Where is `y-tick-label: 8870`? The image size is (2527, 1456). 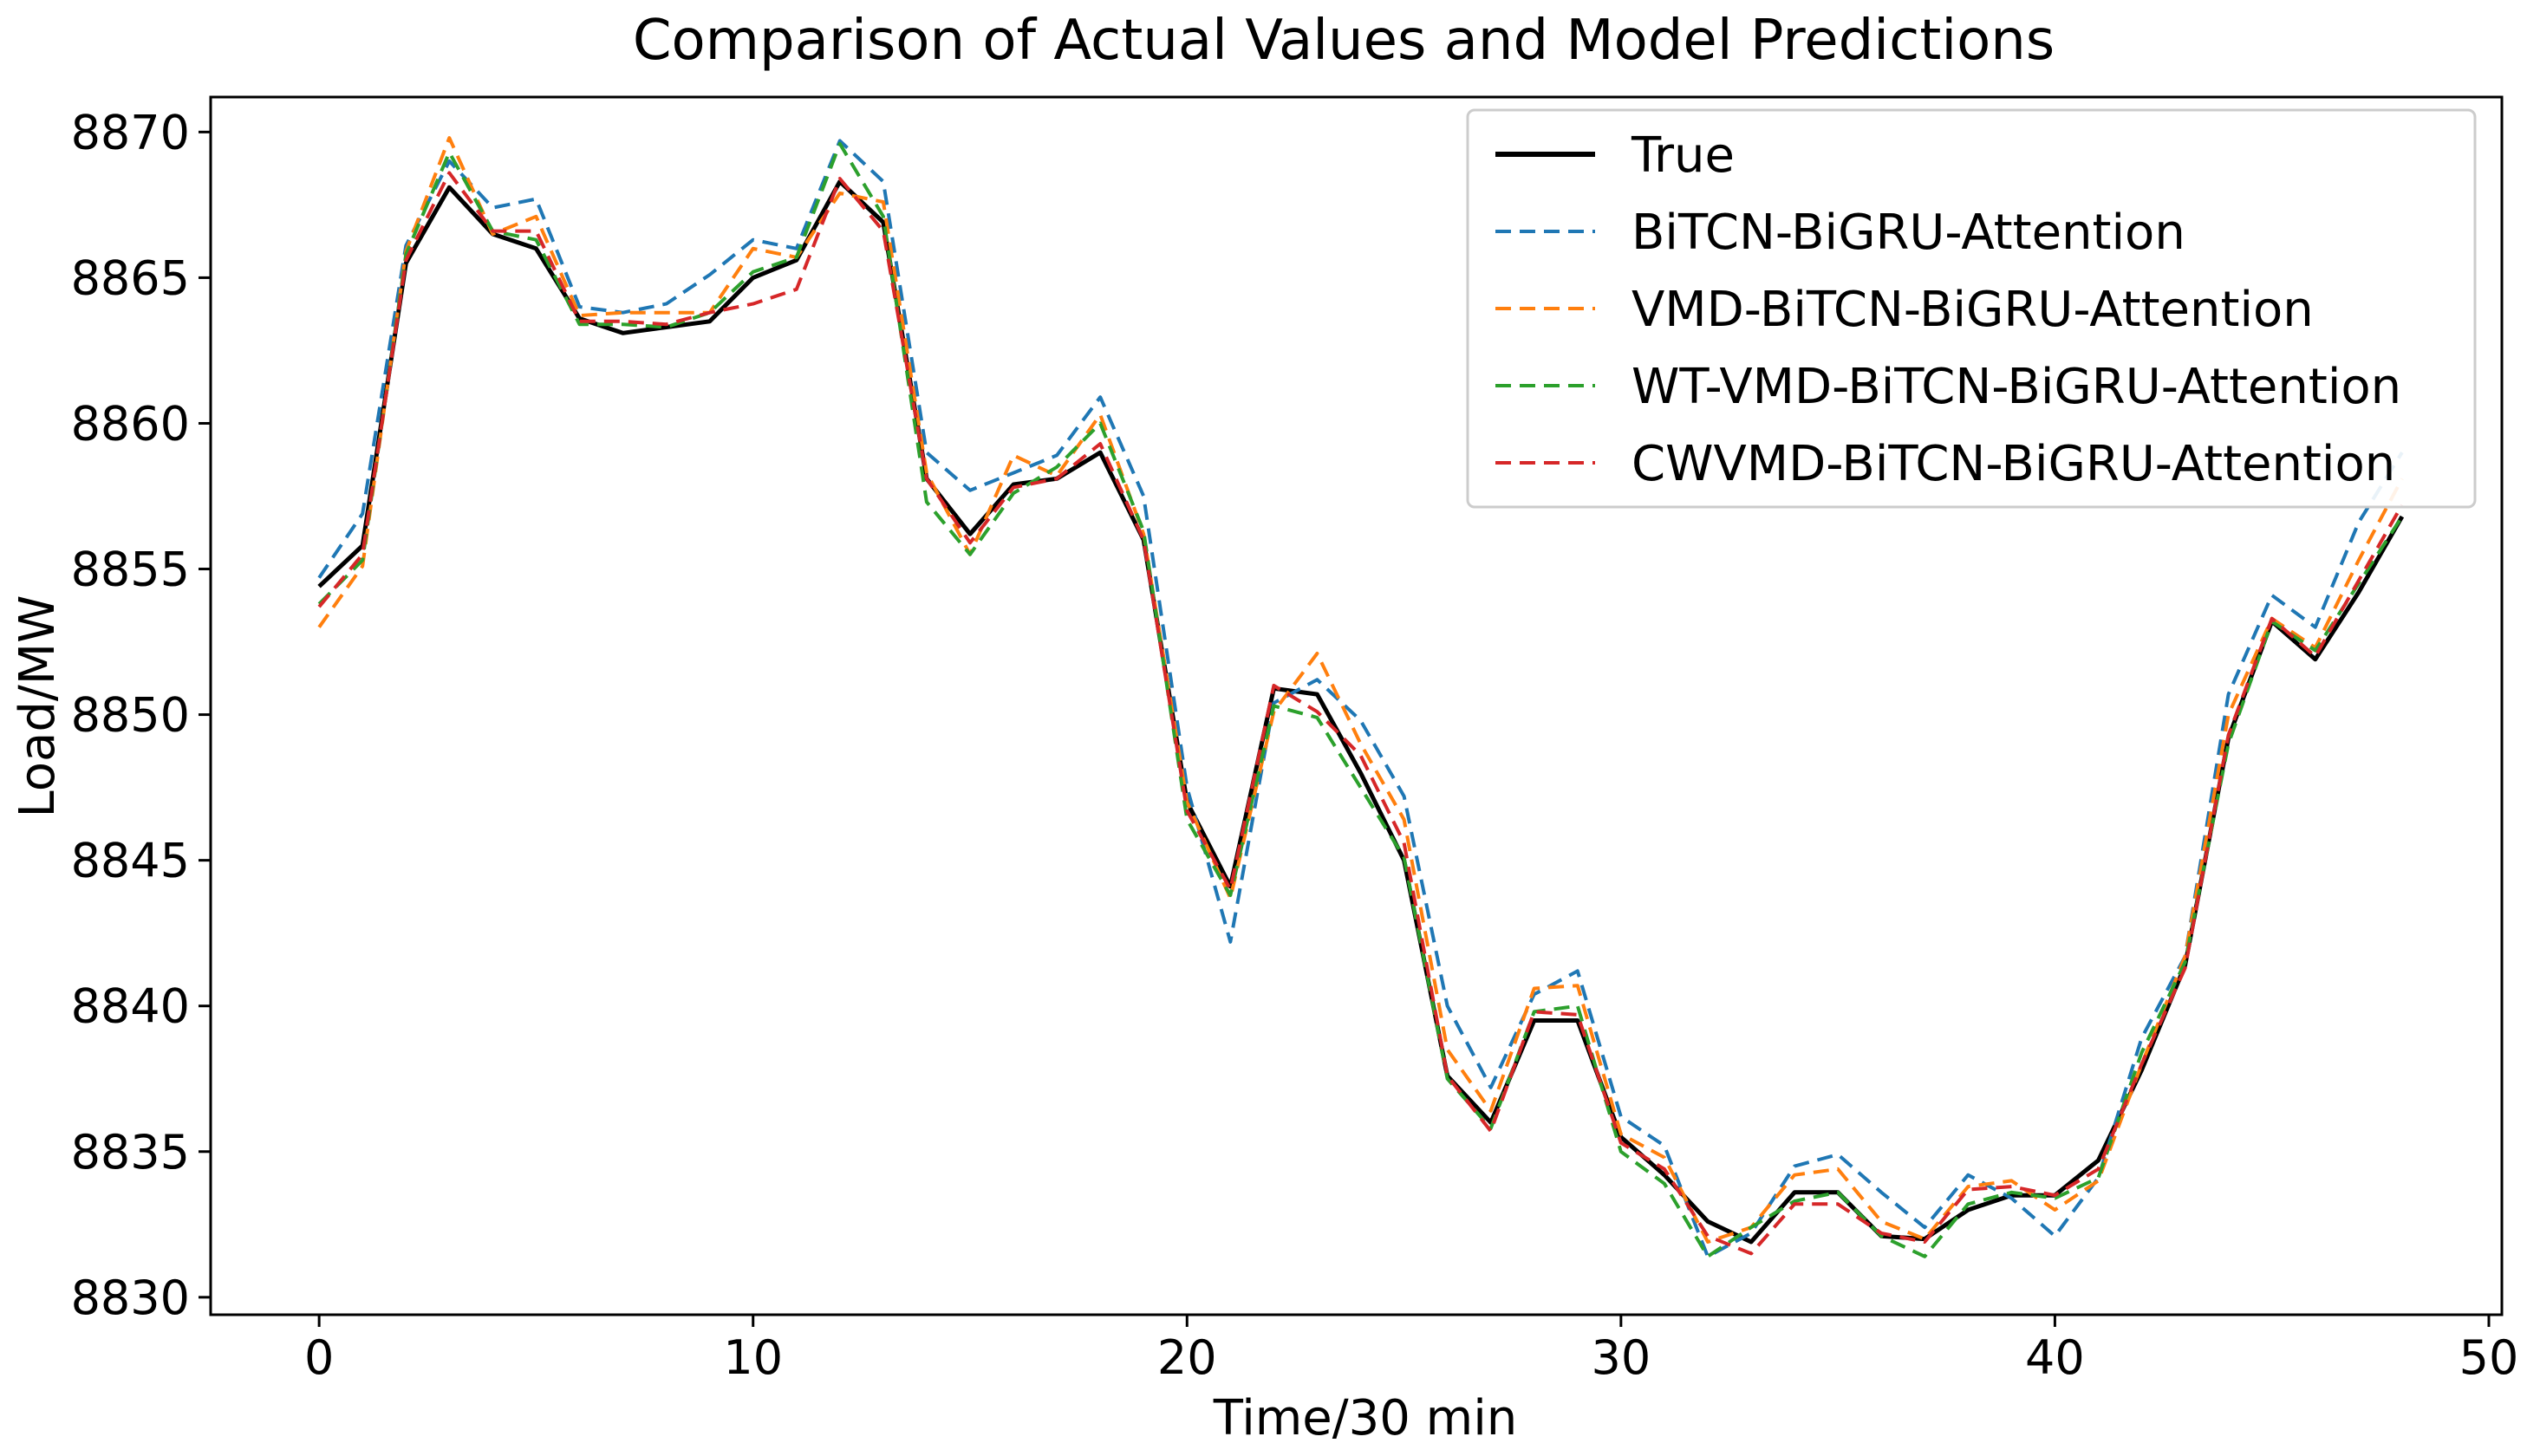
y-tick-label: 8870 is located at coordinates (130, 132).